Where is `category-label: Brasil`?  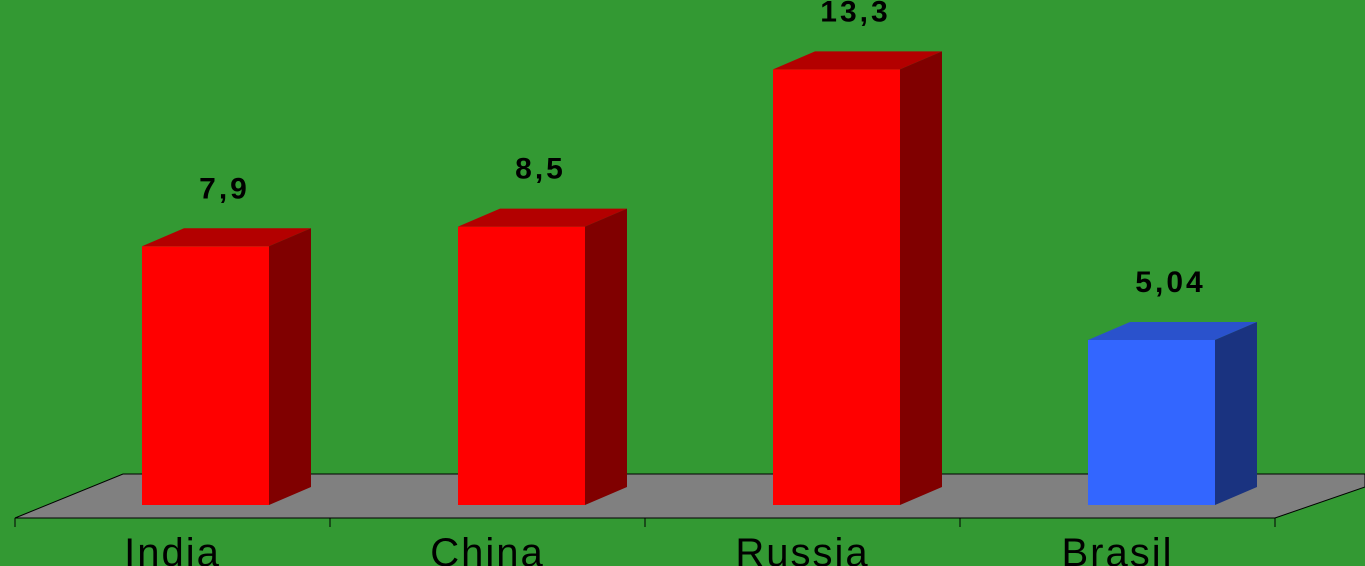 category-label: Brasil is located at coordinates (1117, 548).